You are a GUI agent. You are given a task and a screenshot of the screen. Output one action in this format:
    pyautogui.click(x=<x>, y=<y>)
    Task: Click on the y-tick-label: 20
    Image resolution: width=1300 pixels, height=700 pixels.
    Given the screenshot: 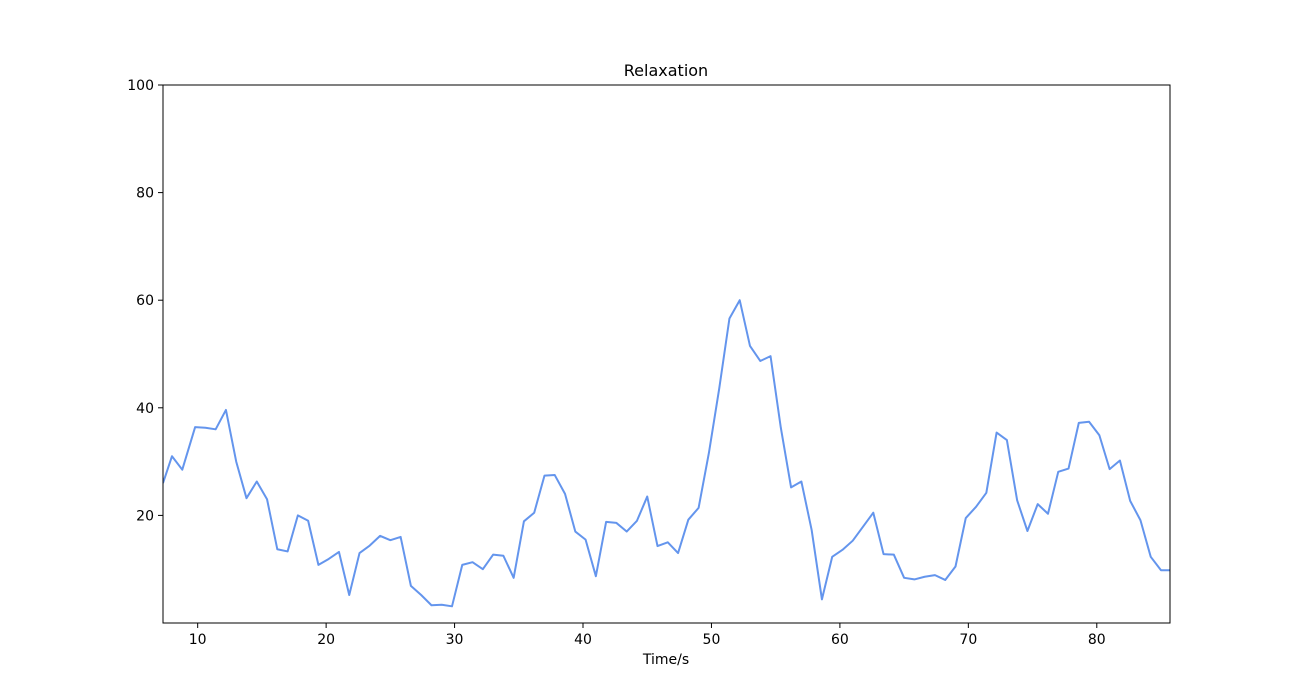 What is the action you would take?
    pyautogui.click(x=145, y=516)
    